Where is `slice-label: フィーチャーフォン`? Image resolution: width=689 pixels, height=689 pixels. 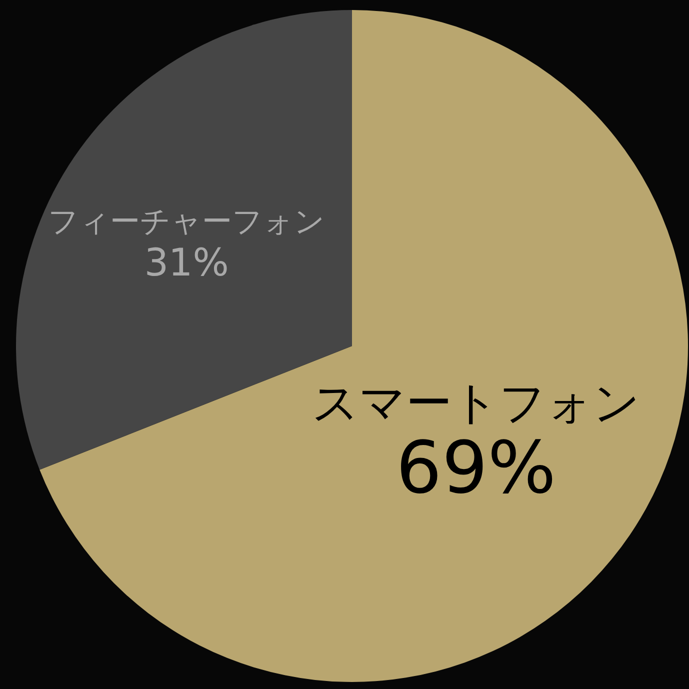
slice-label: フィーチャーフォン is located at coordinates (187, 222).